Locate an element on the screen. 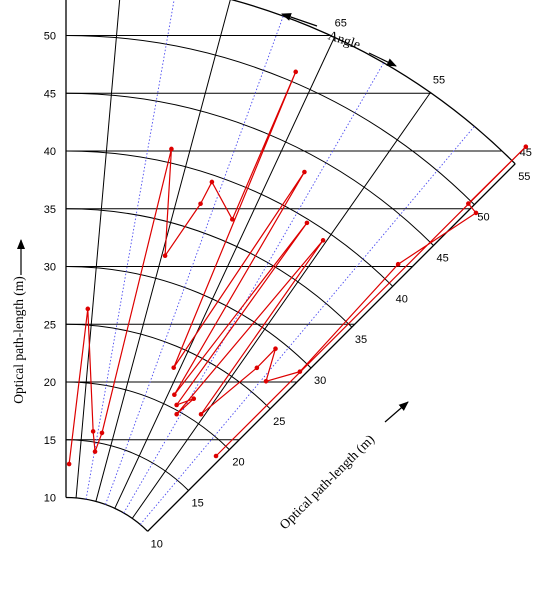  vertical-tick-label: 10 is located at coordinates (50, 499).